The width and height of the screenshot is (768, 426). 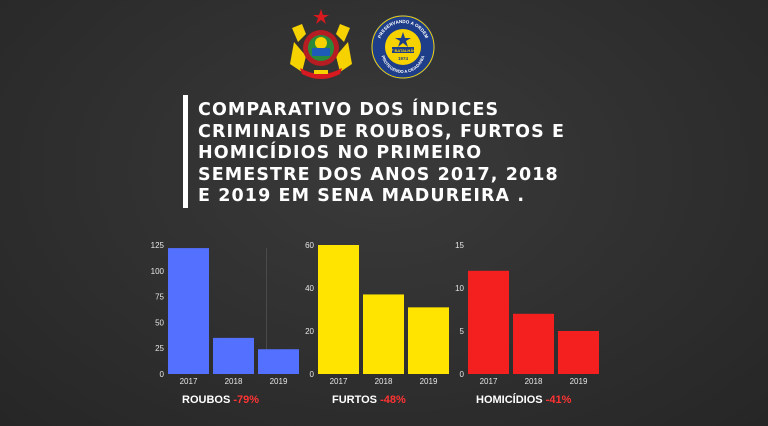 What do you see at coordinates (206, 400) in the screenshot?
I see `roubos-caption-name: ROUBOS` at bounding box center [206, 400].